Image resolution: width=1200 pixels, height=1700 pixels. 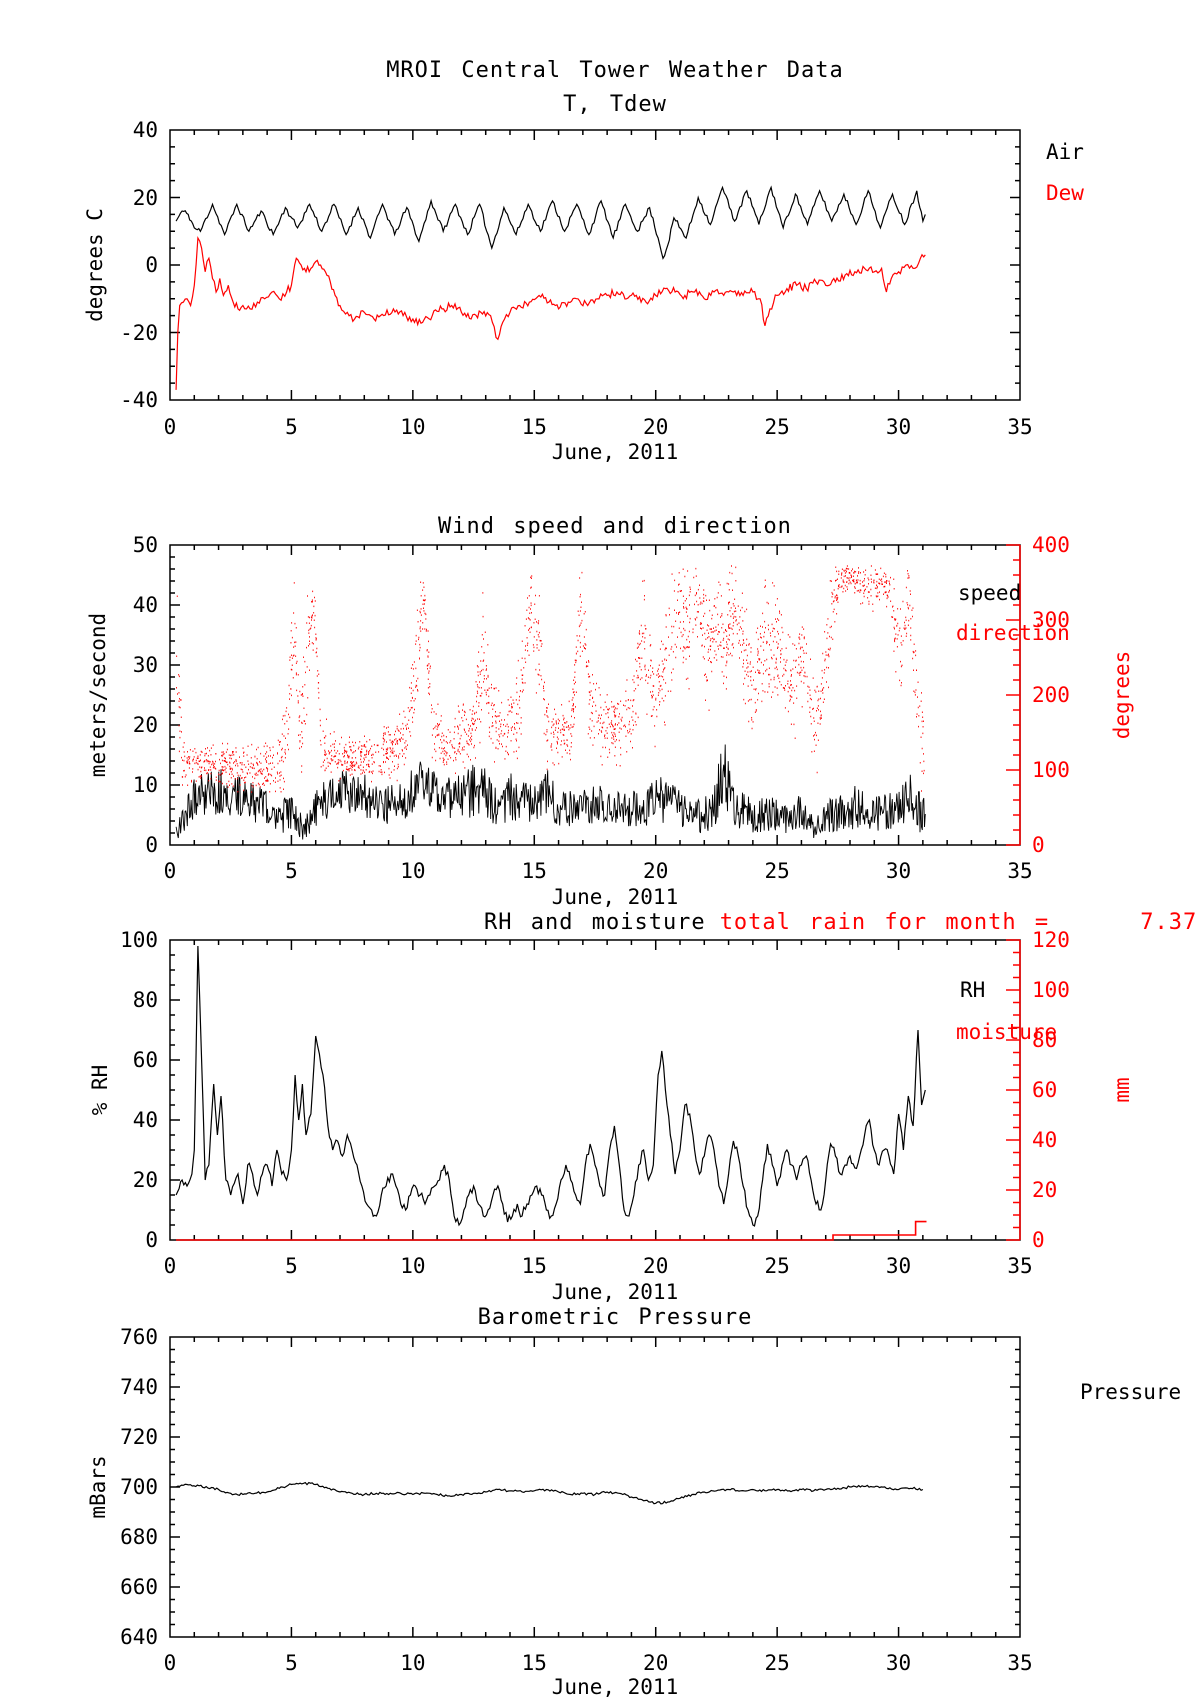 I want to click on y2-tick-label: 400, so click(x=1051, y=545).